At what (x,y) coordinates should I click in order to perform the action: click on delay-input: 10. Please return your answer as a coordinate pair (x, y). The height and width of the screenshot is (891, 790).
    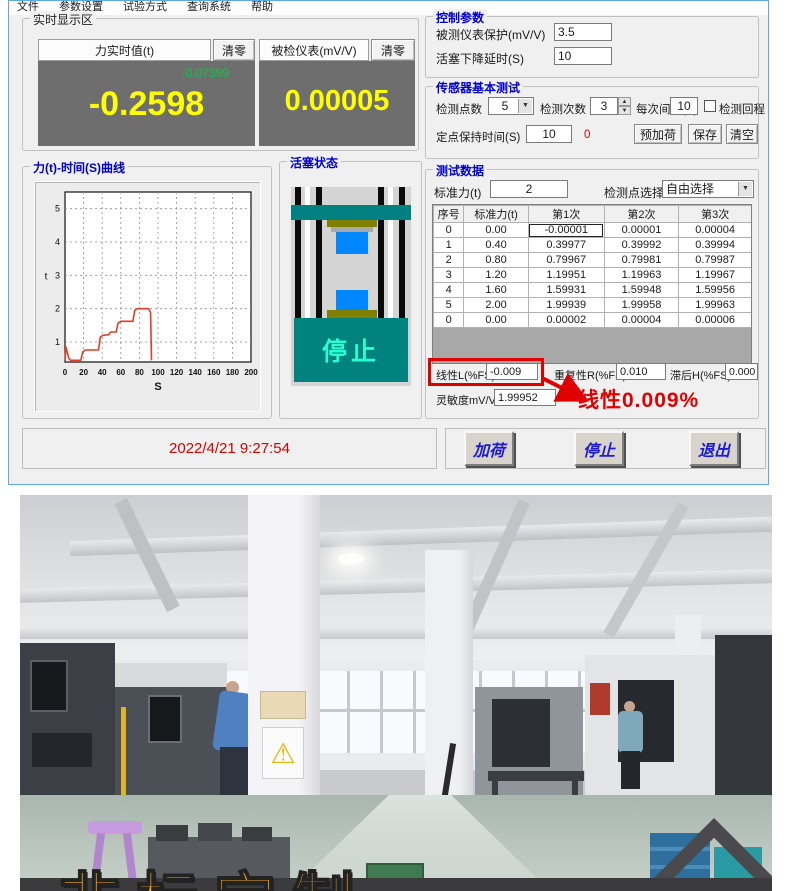
    Looking at the image, I should click on (583, 56).